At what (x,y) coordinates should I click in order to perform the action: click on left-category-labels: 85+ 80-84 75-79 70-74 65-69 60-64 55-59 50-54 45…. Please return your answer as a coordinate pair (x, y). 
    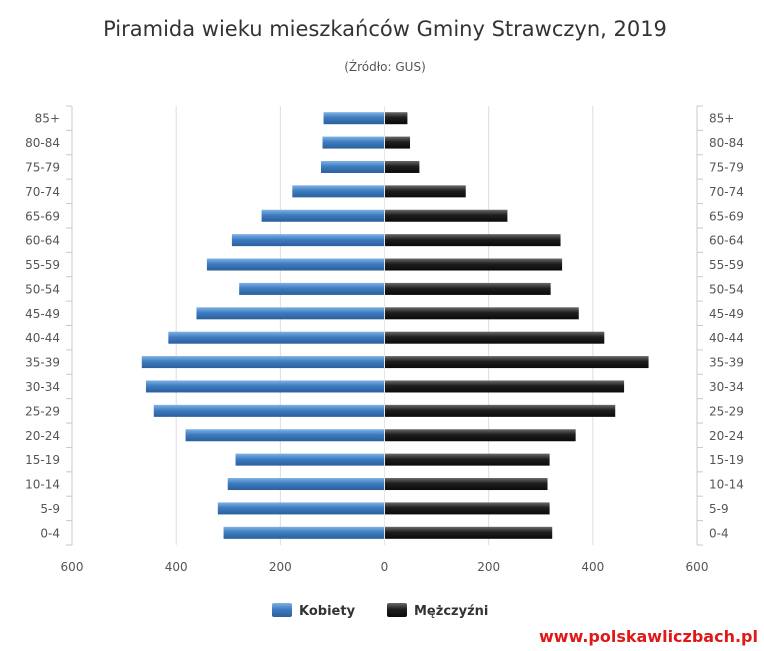
    Looking at the image, I should click on (42, 326).